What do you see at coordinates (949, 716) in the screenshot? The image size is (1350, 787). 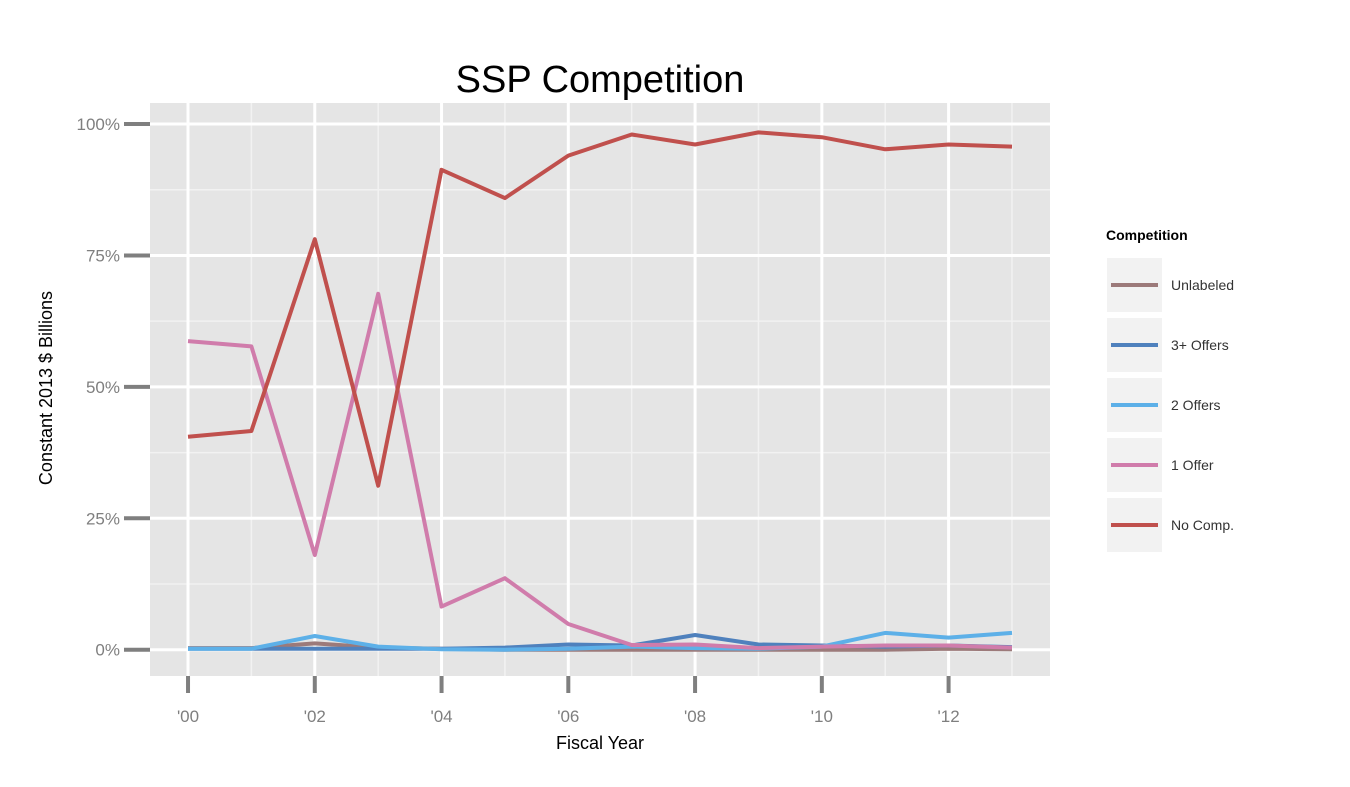 I see `x-tick-label: '12` at bounding box center [949, 716].